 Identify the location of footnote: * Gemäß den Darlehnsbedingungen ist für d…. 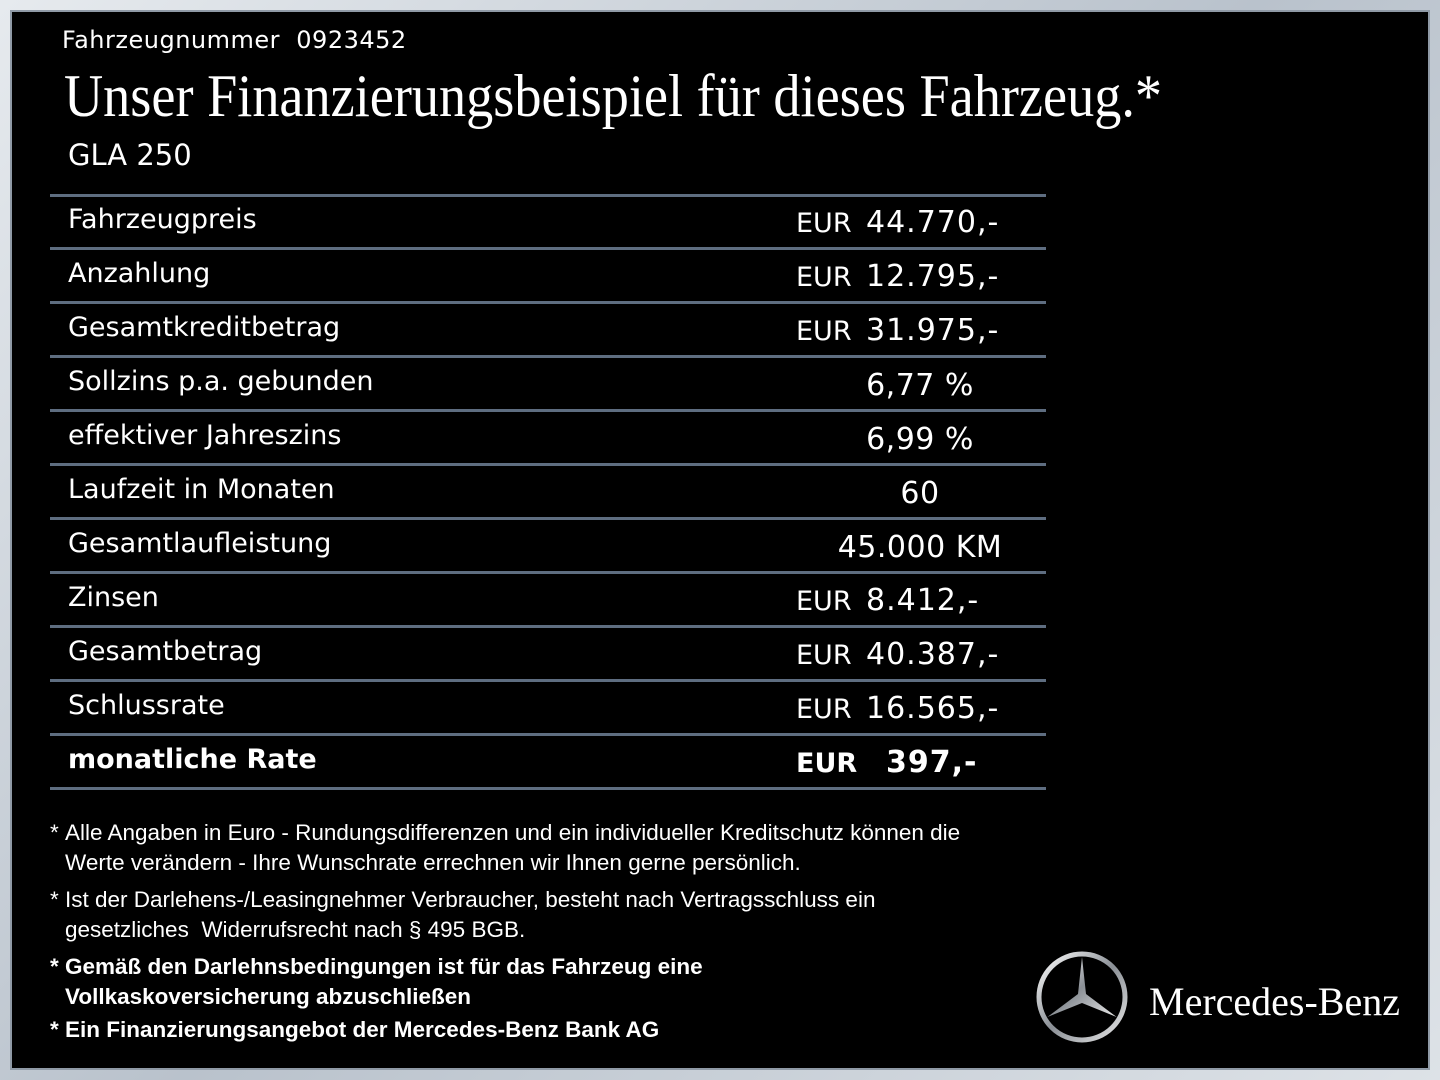
(376, 982).